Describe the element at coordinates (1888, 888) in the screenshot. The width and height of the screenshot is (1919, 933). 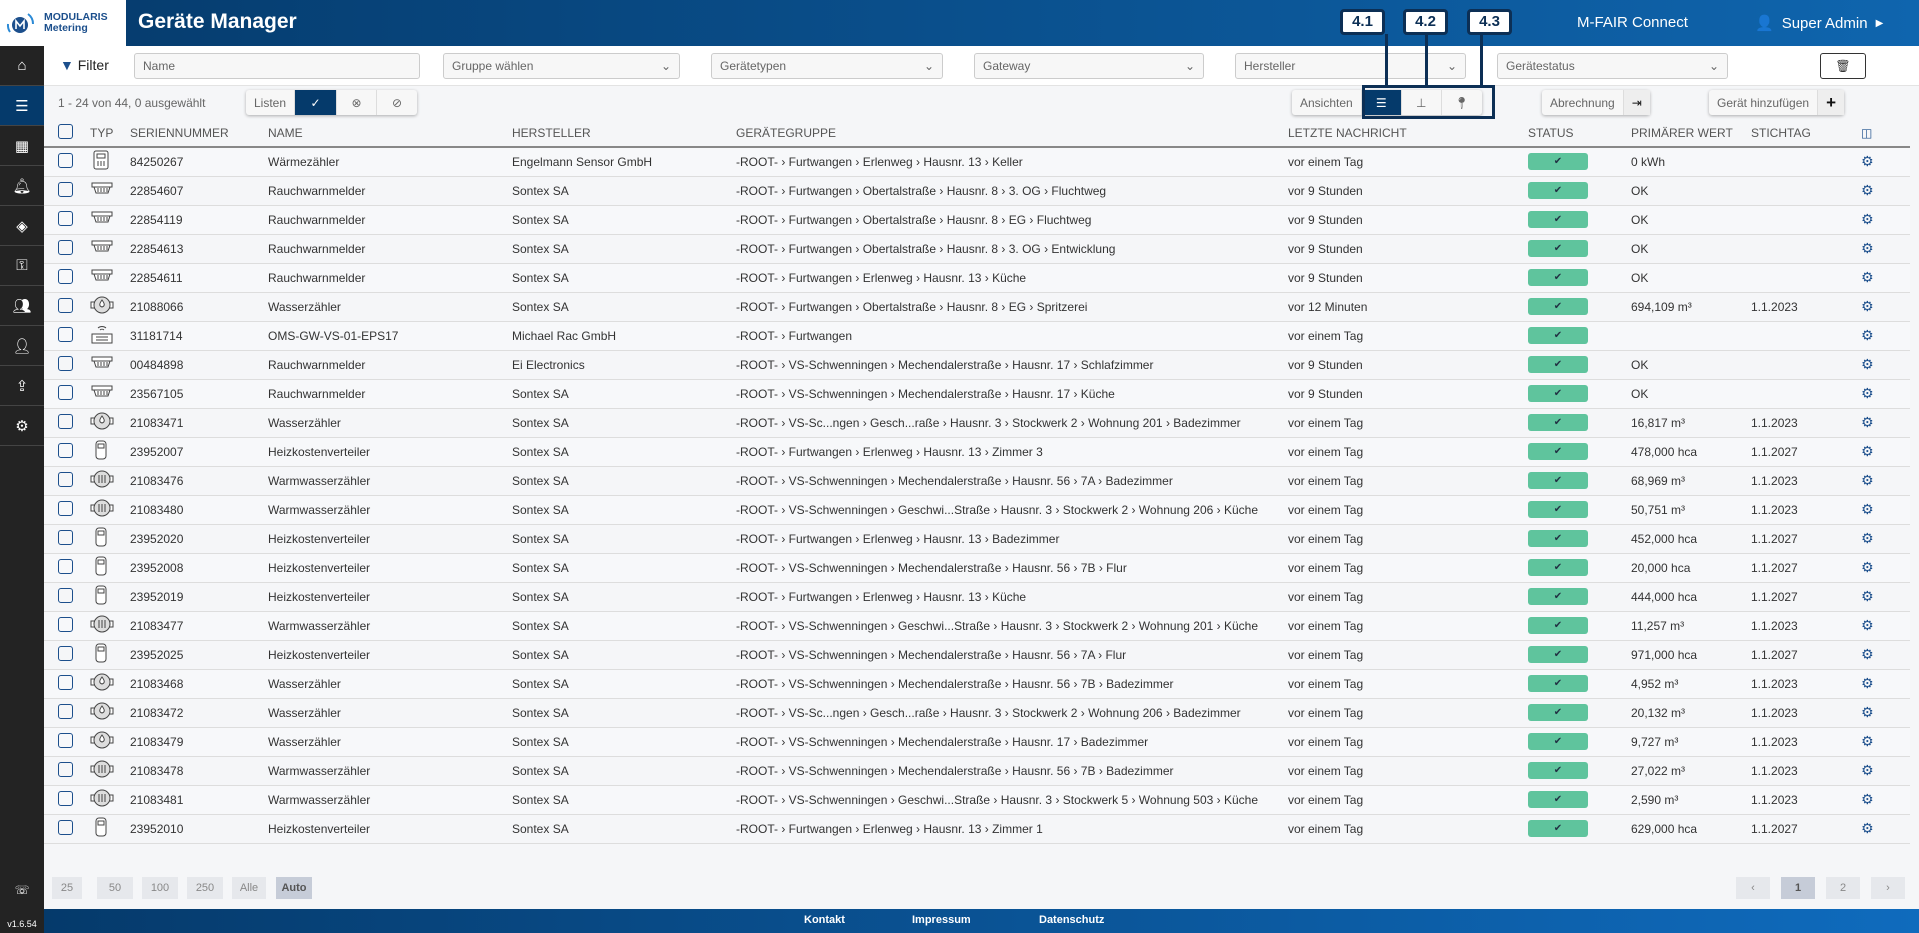
I see `next-page-button: ›` at that location.